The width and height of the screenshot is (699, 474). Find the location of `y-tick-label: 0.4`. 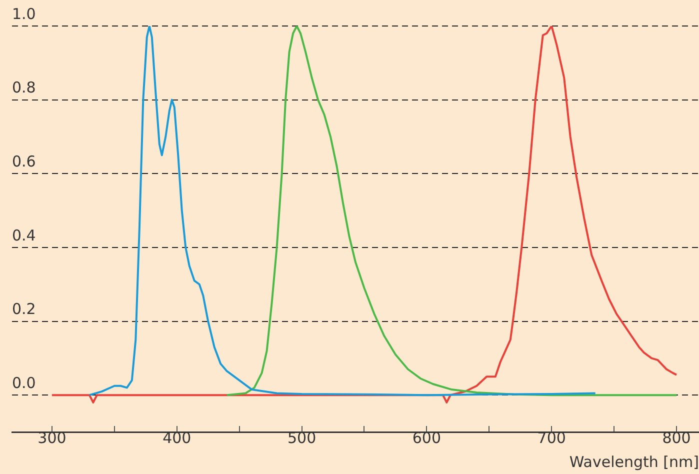

y-tick-label: 0.4 is located at coordinates (24, 235).